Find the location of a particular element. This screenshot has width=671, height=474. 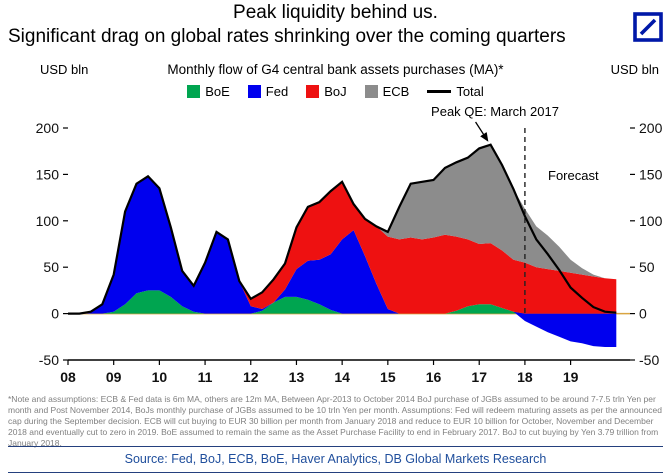

x-tick-label: 14 is located at coordinates (342, 377).